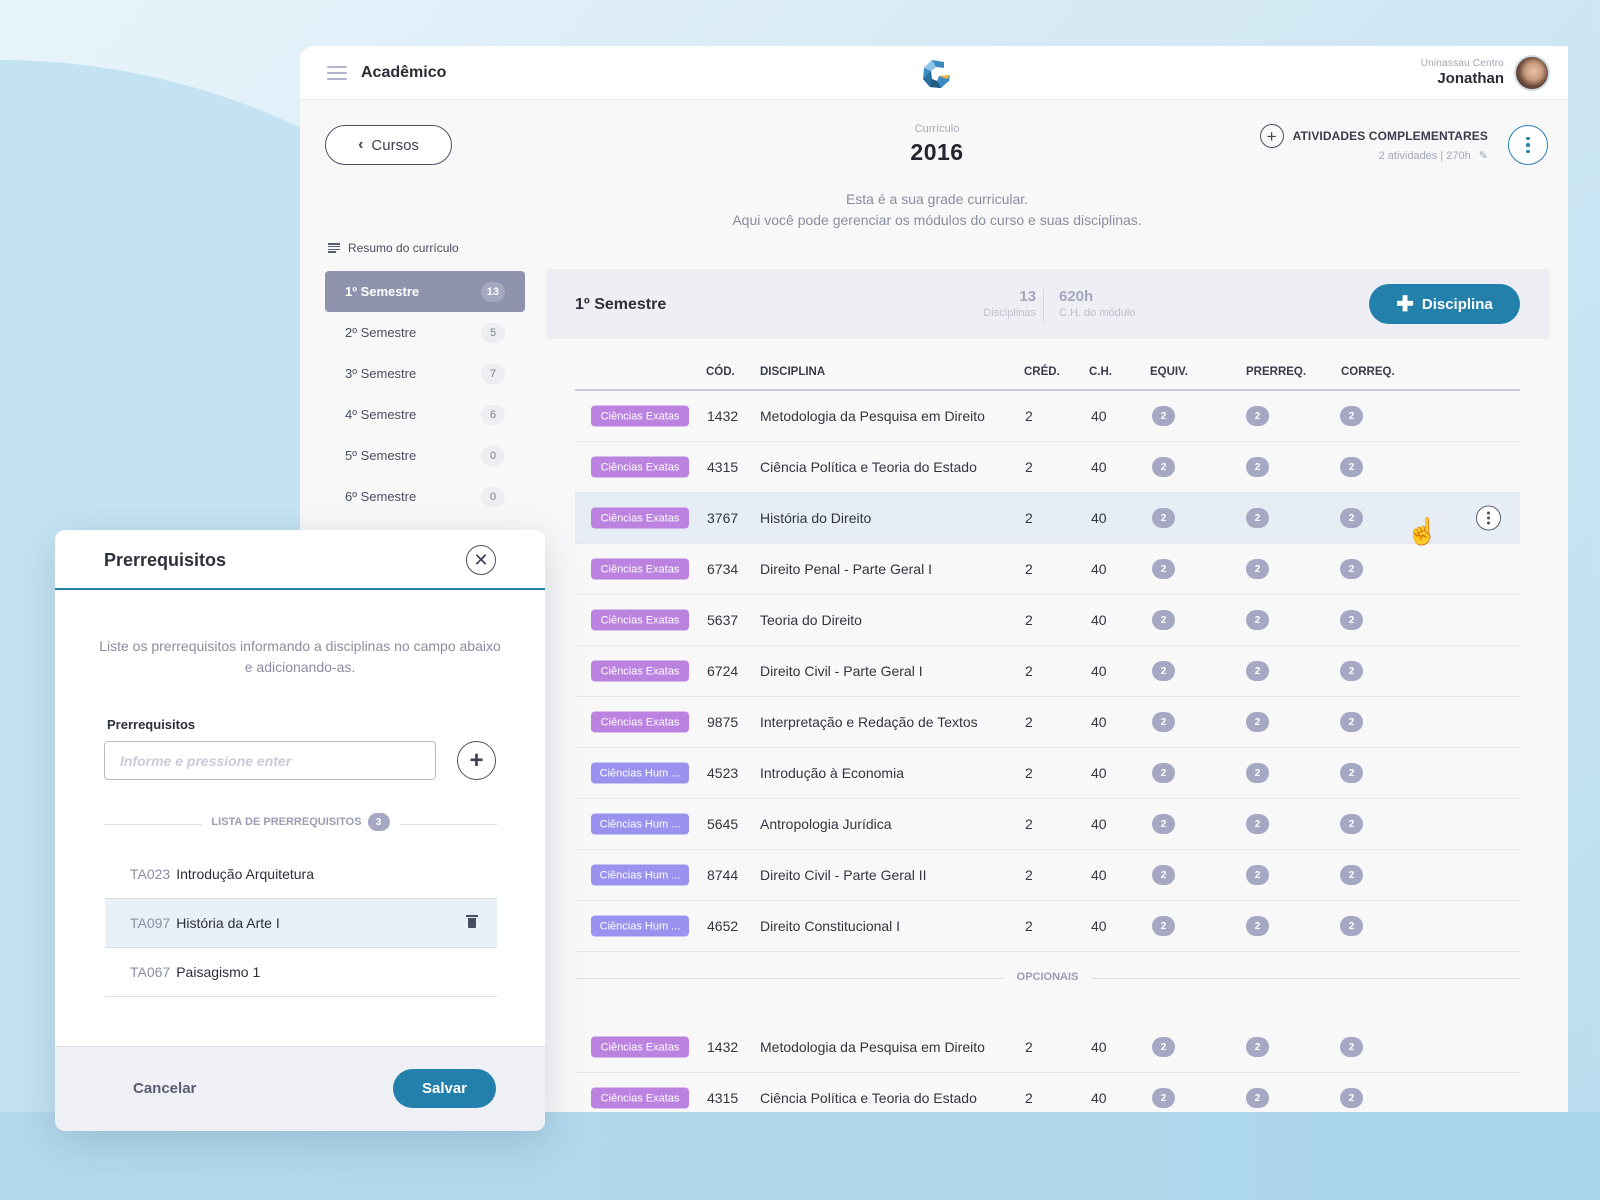  Describe the element at coordinates (425, 373) in the screenshot. I see `sidebar-item-semester-3: 3º Semestre 7` at that location.